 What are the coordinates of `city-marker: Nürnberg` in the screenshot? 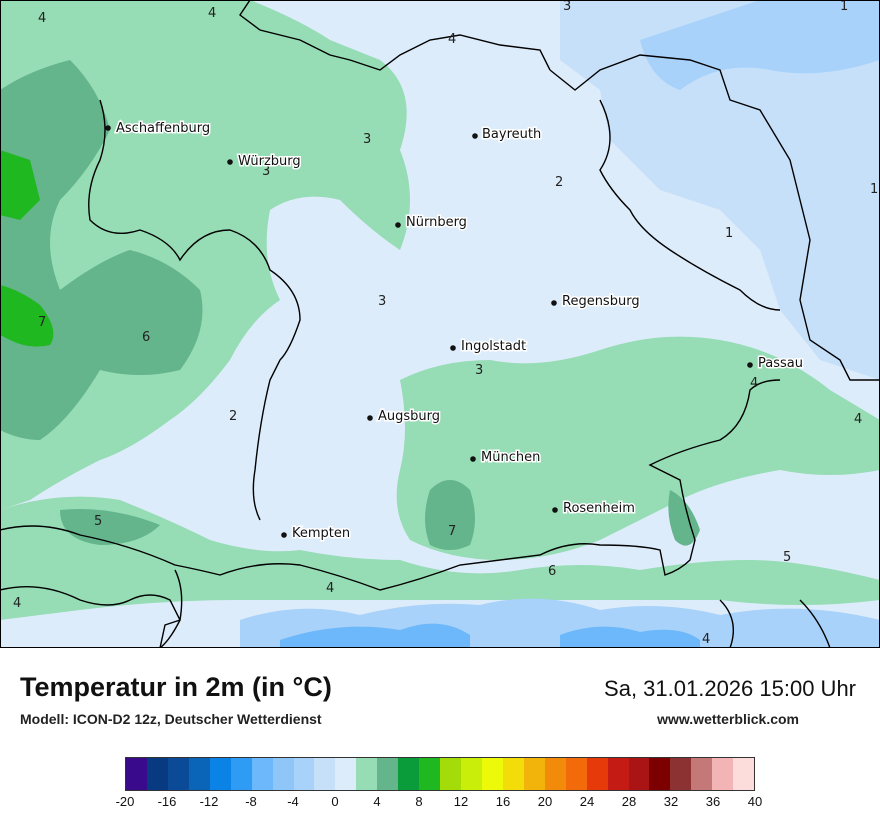 It's located at (431, 223).